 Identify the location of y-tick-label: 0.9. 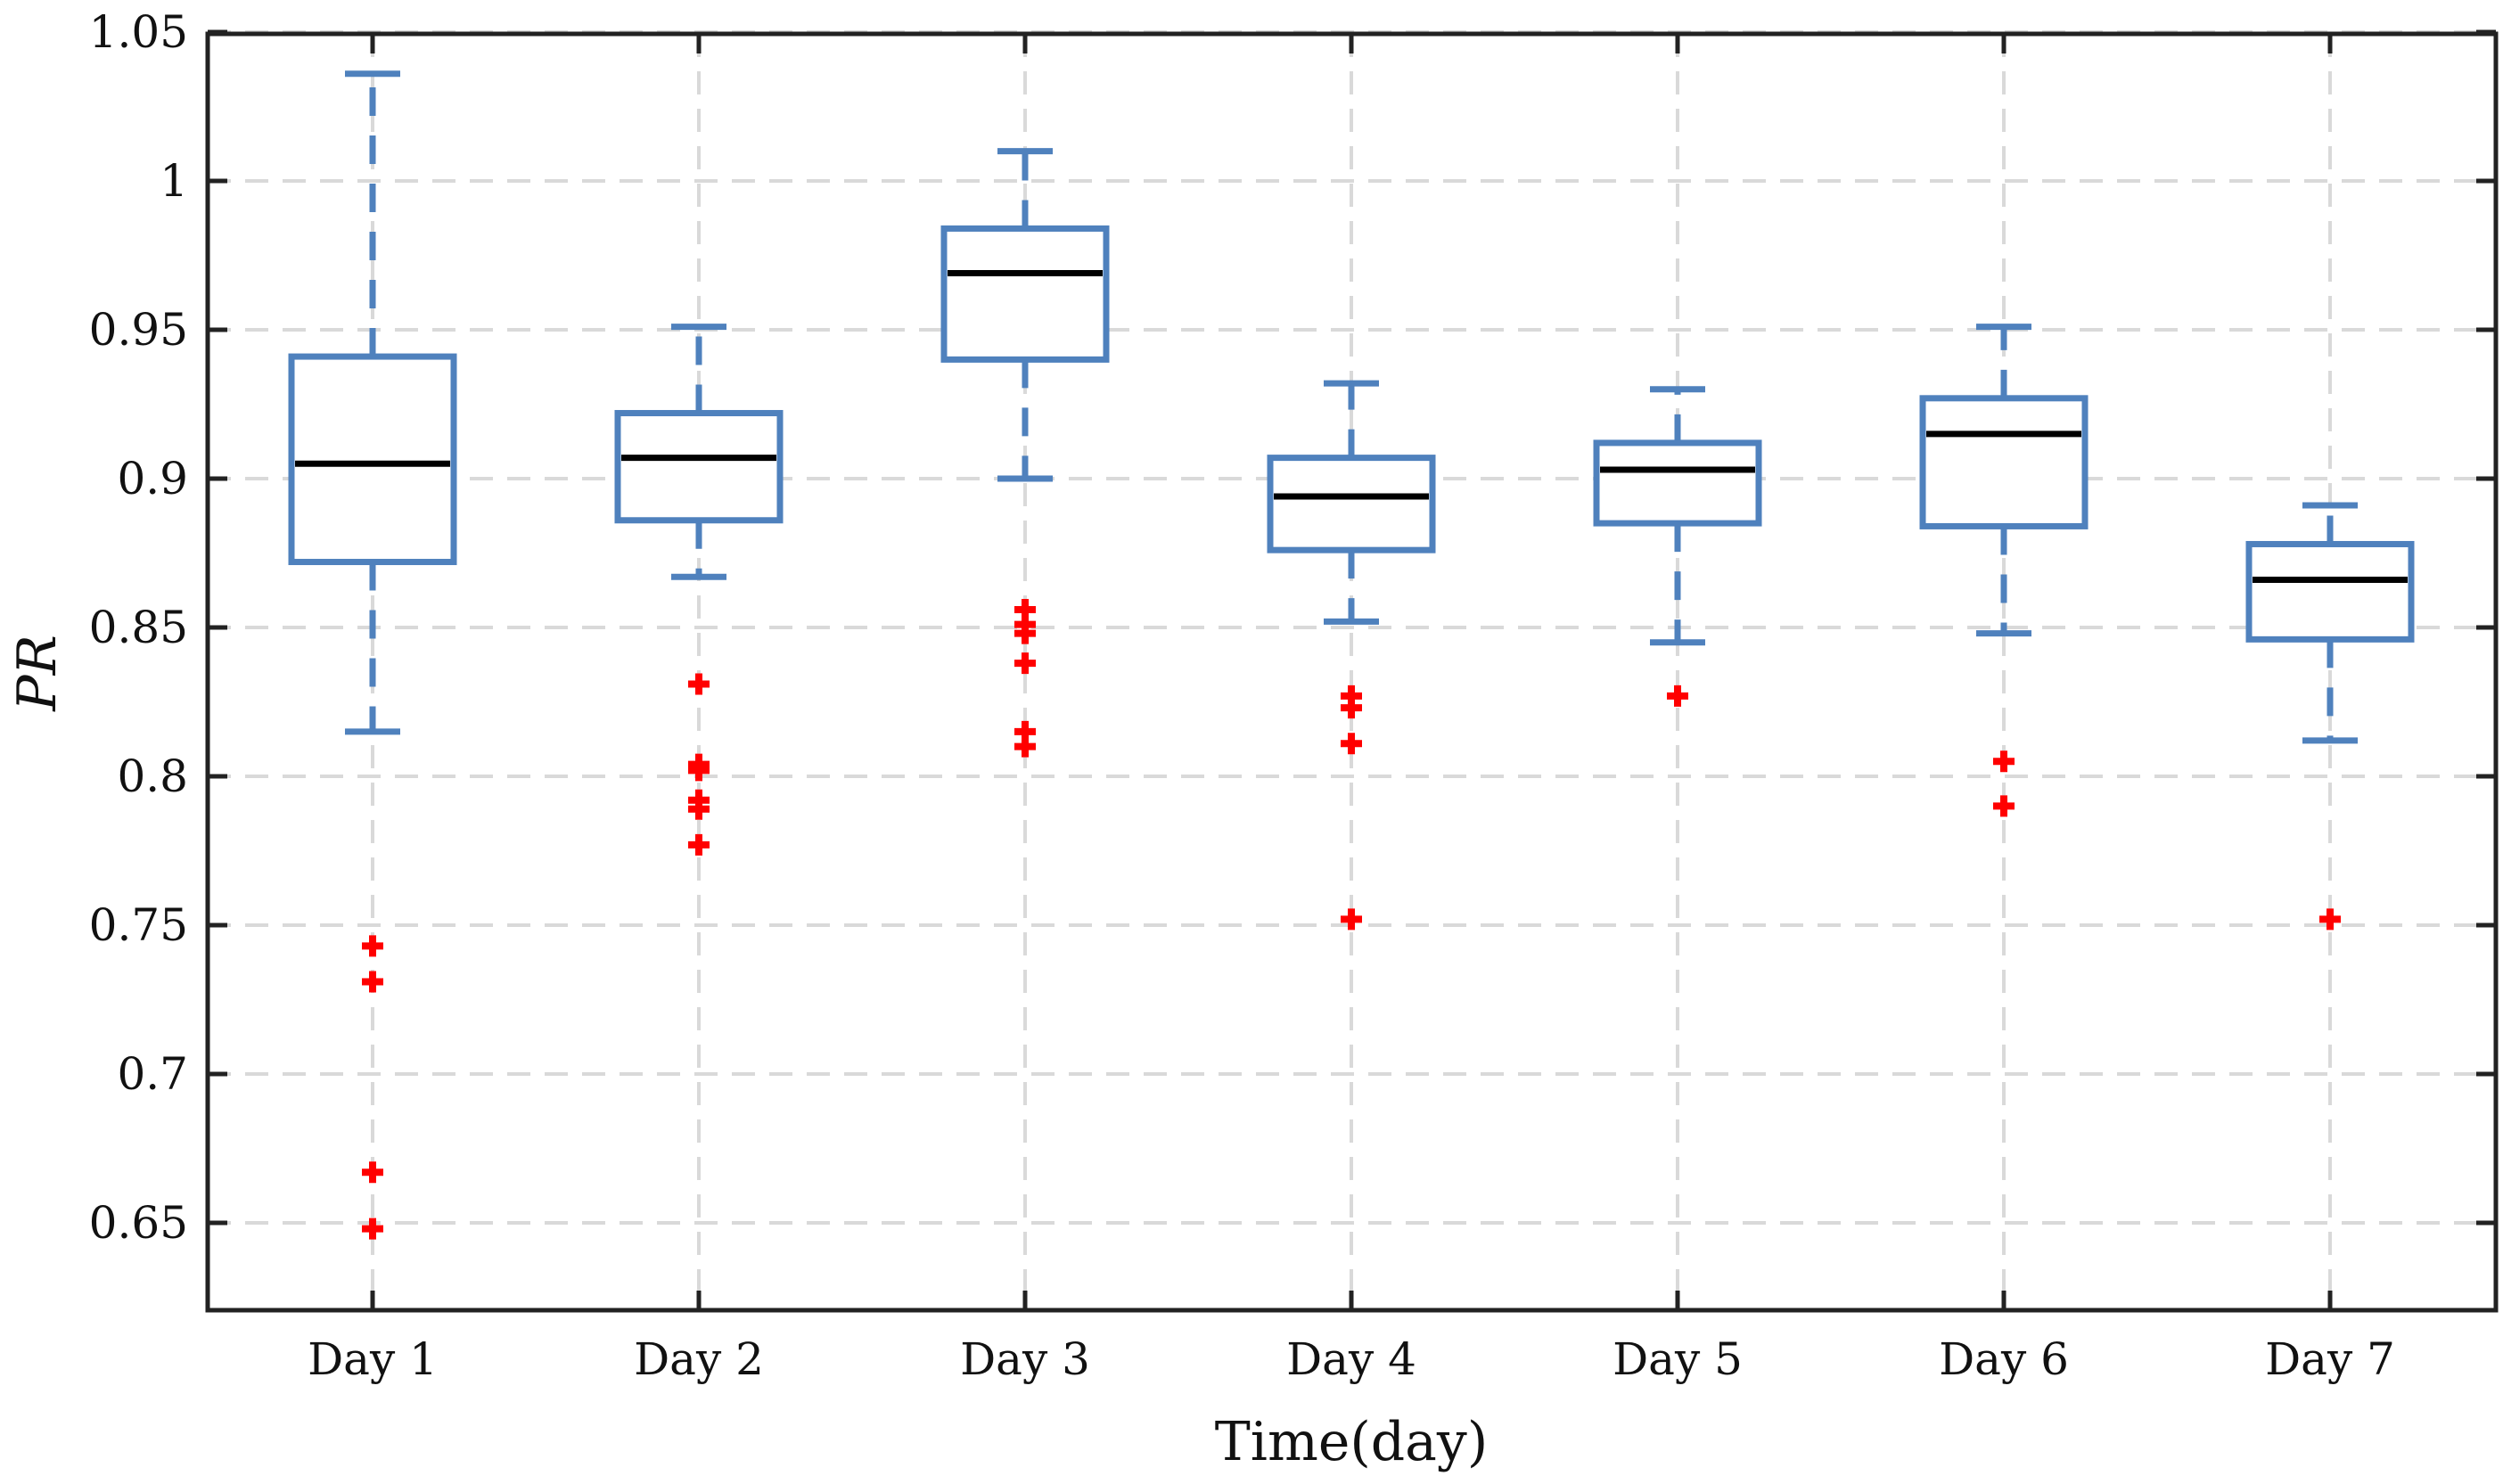
(152, 478).